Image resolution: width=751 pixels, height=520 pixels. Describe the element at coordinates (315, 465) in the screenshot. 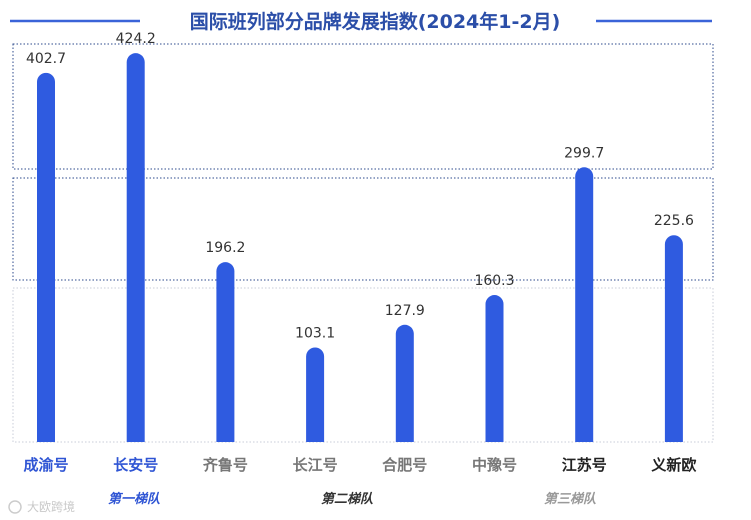

I see `category-label: 长江号` at that location.